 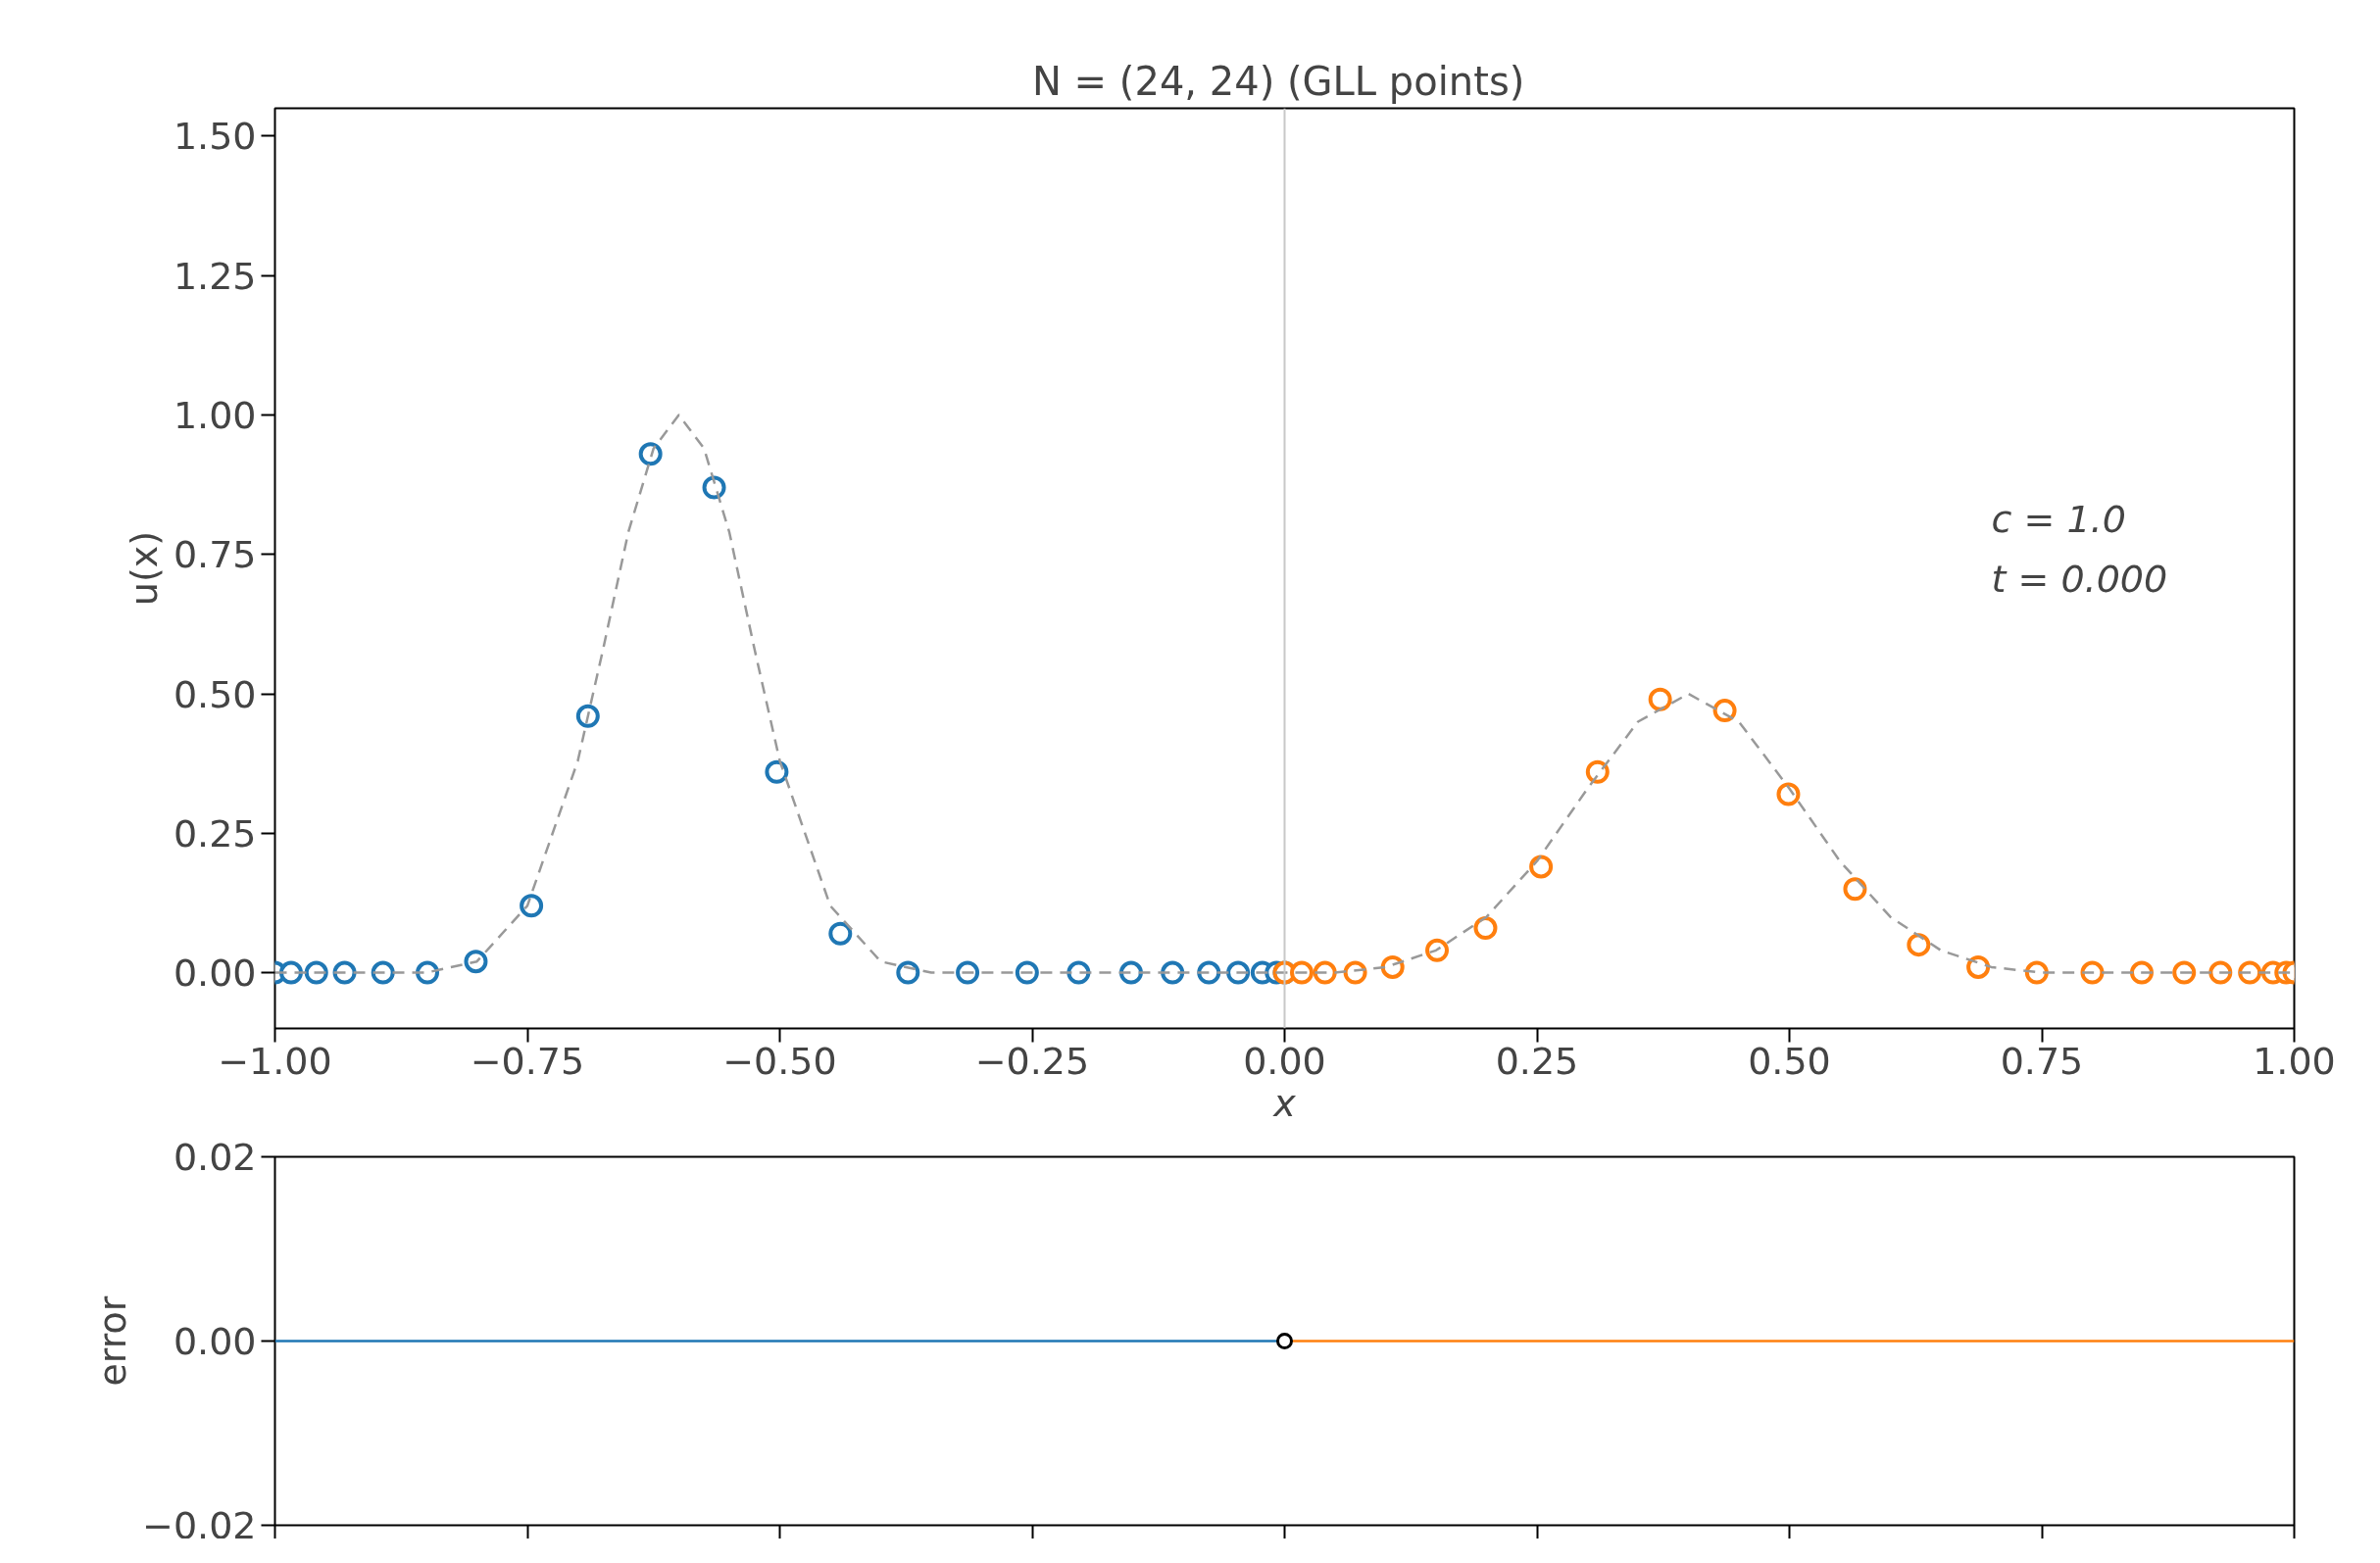 I want to click on y-tick-label: 1.25, so click(x=215, y=276).